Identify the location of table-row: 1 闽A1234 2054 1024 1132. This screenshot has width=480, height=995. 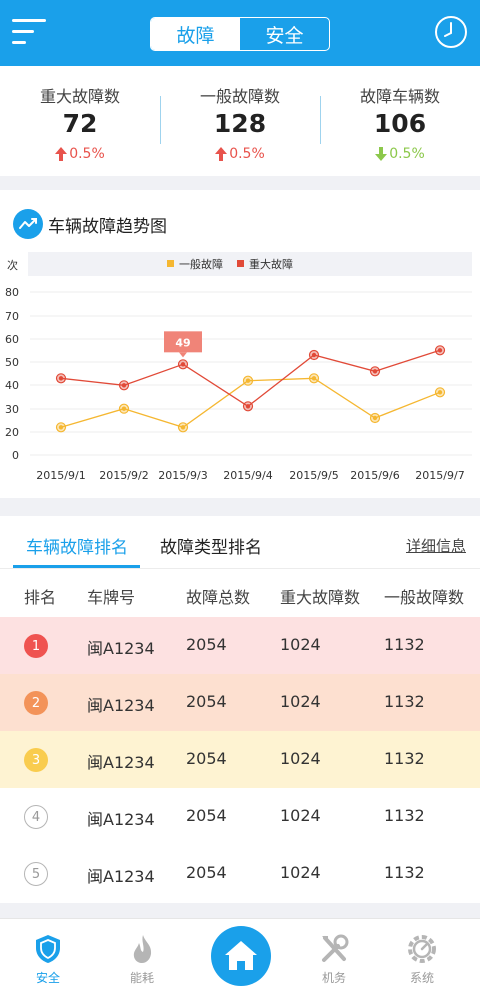
(240, 645).